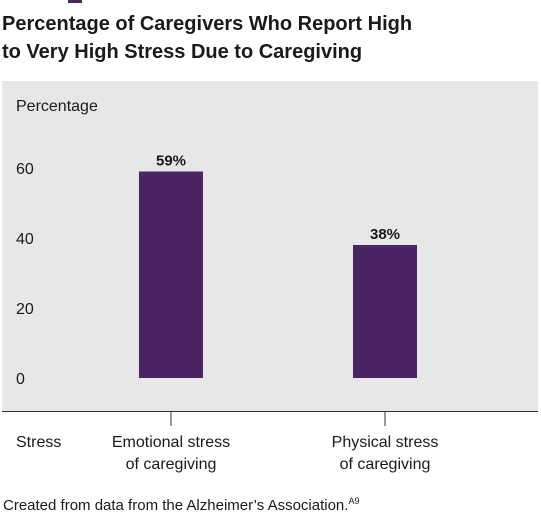 This screenshot has height=530, width=541. Describe the element at coordinates (38, 442) in the screenshot. I see `x-axis-title: Stress` at that location.